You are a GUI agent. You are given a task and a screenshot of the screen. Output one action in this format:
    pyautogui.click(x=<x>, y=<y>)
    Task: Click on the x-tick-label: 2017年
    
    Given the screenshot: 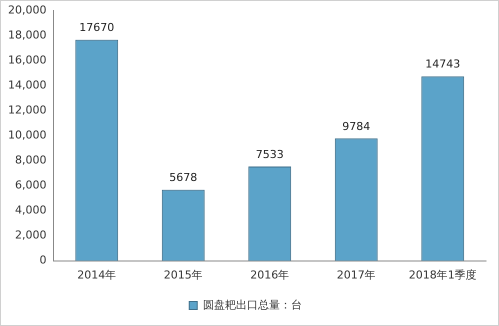 What is the action you would take?
    pyautogui.click(x=356, y=275)
    